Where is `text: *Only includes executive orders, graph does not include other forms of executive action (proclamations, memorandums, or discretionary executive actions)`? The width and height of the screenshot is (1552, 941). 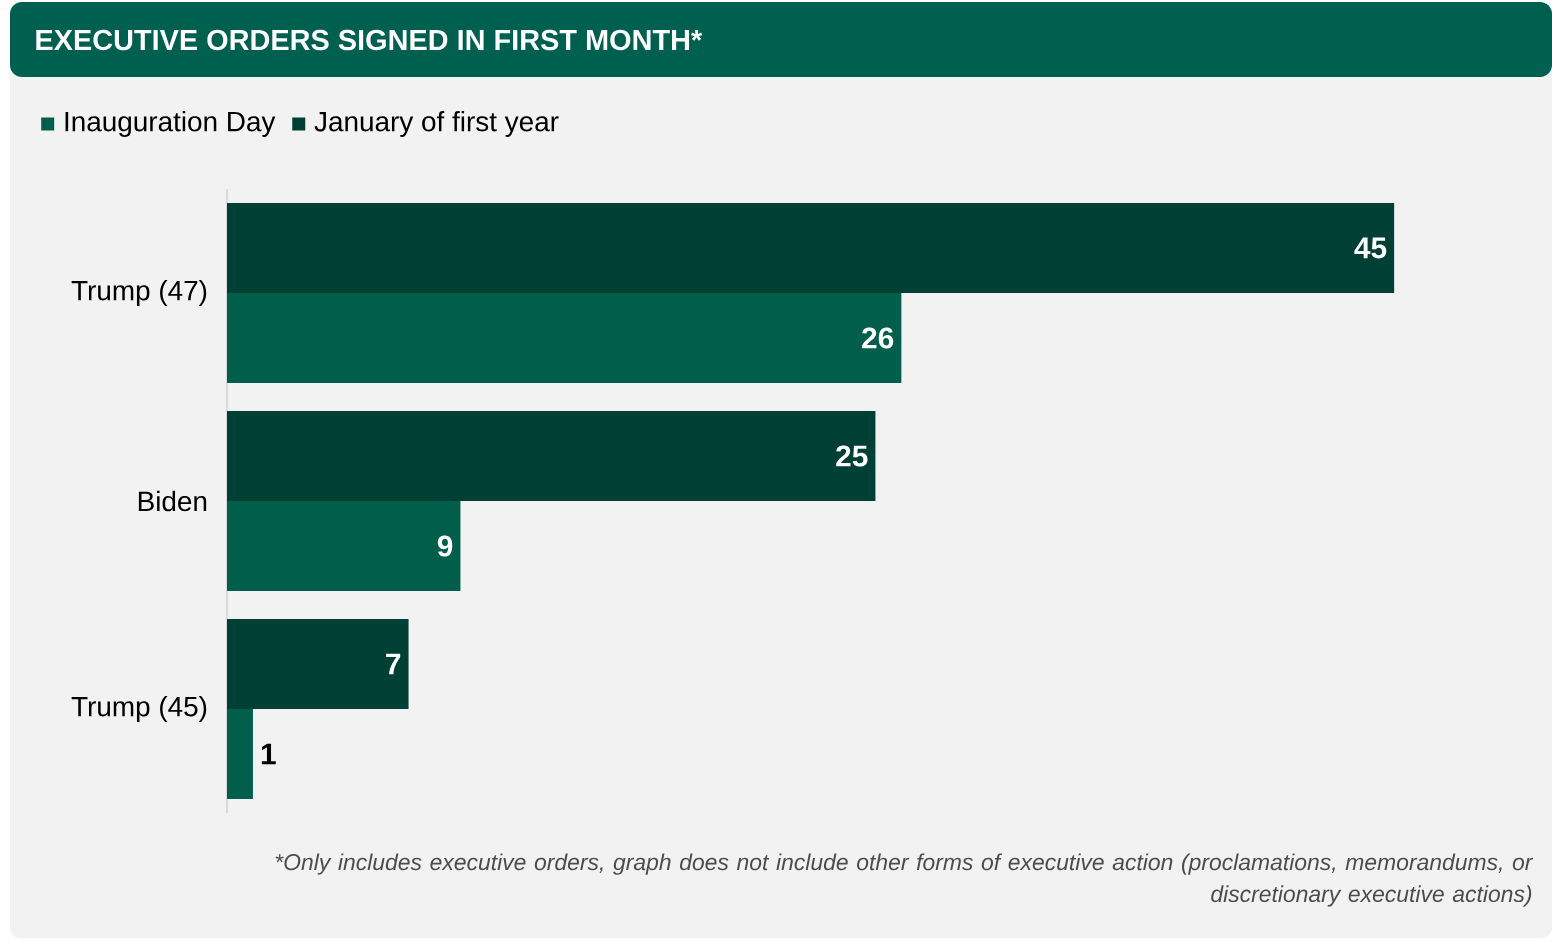 text: *Only includes executive orders, graph does not include other forms of executive action (proclamations, memorandums, or discretionary executive actions) is located at coordinates (904, 880).